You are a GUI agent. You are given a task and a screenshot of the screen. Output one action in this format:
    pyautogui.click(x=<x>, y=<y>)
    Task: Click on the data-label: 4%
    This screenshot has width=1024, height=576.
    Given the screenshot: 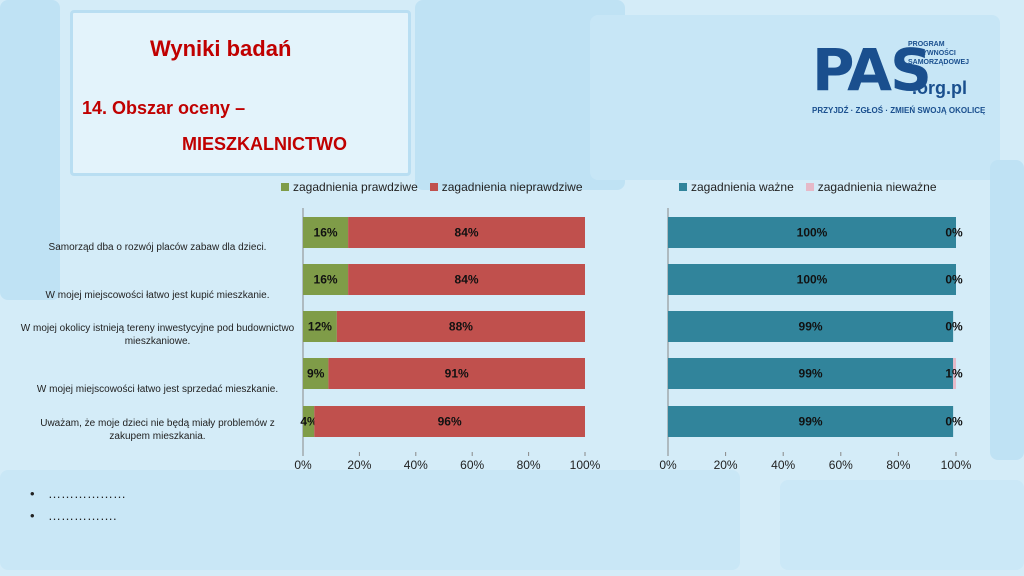 What is the action you would take?
    pyautogui.click(x=309, y=422)
    